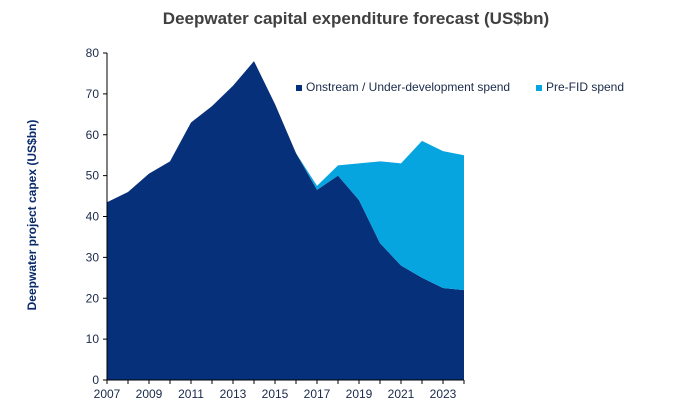 Image resolution: width=676 pixels, height=401 pixels. I want to click on x-tick-label: 2015, so click(275, 394).